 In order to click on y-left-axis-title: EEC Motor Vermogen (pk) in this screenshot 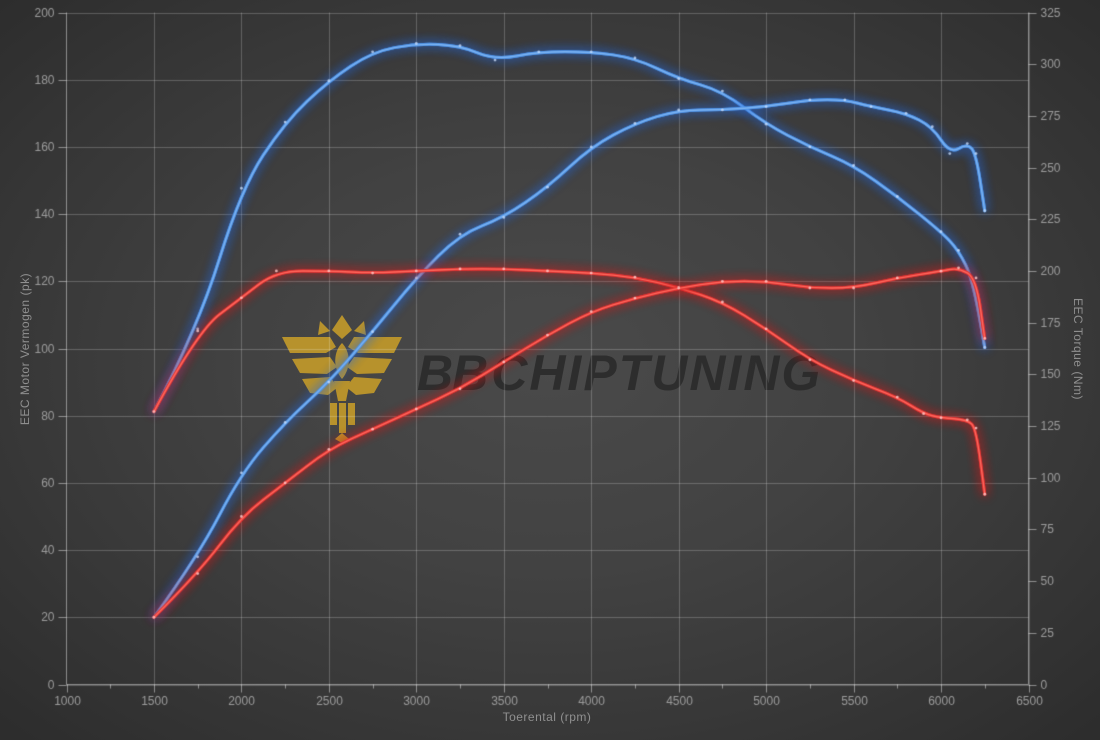, I will do `click(25, 349)`.